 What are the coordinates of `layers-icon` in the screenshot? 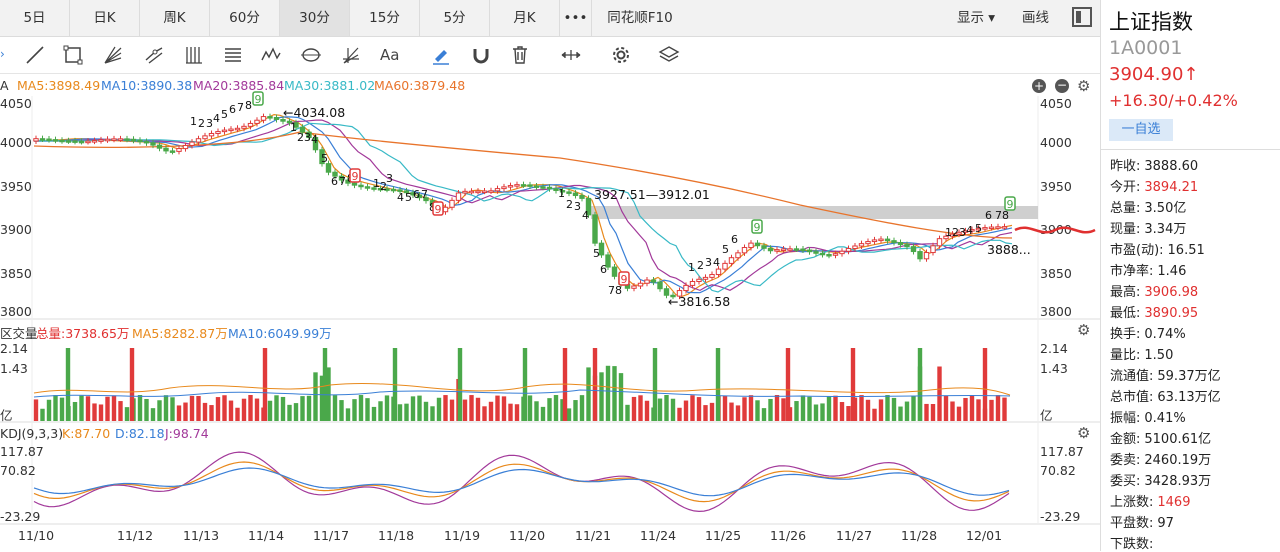 It's located at (669, 55).